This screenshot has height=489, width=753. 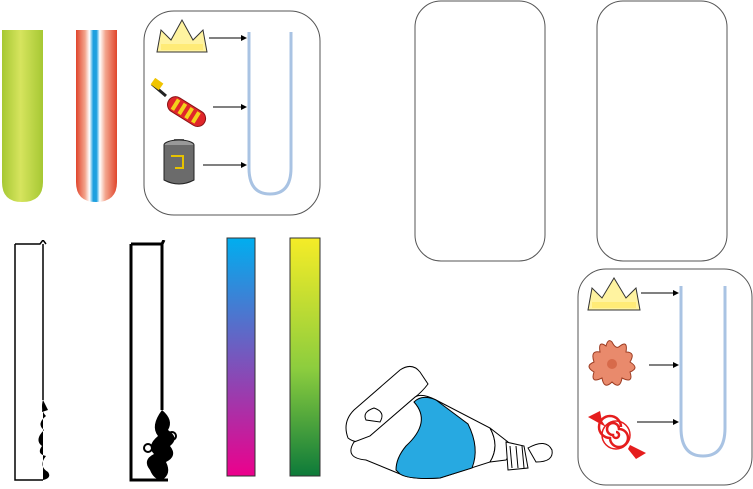 What do you see at coordinates (617, 432) in the screenshot?
I see `candy-icon` at bounding box center [617, 432].